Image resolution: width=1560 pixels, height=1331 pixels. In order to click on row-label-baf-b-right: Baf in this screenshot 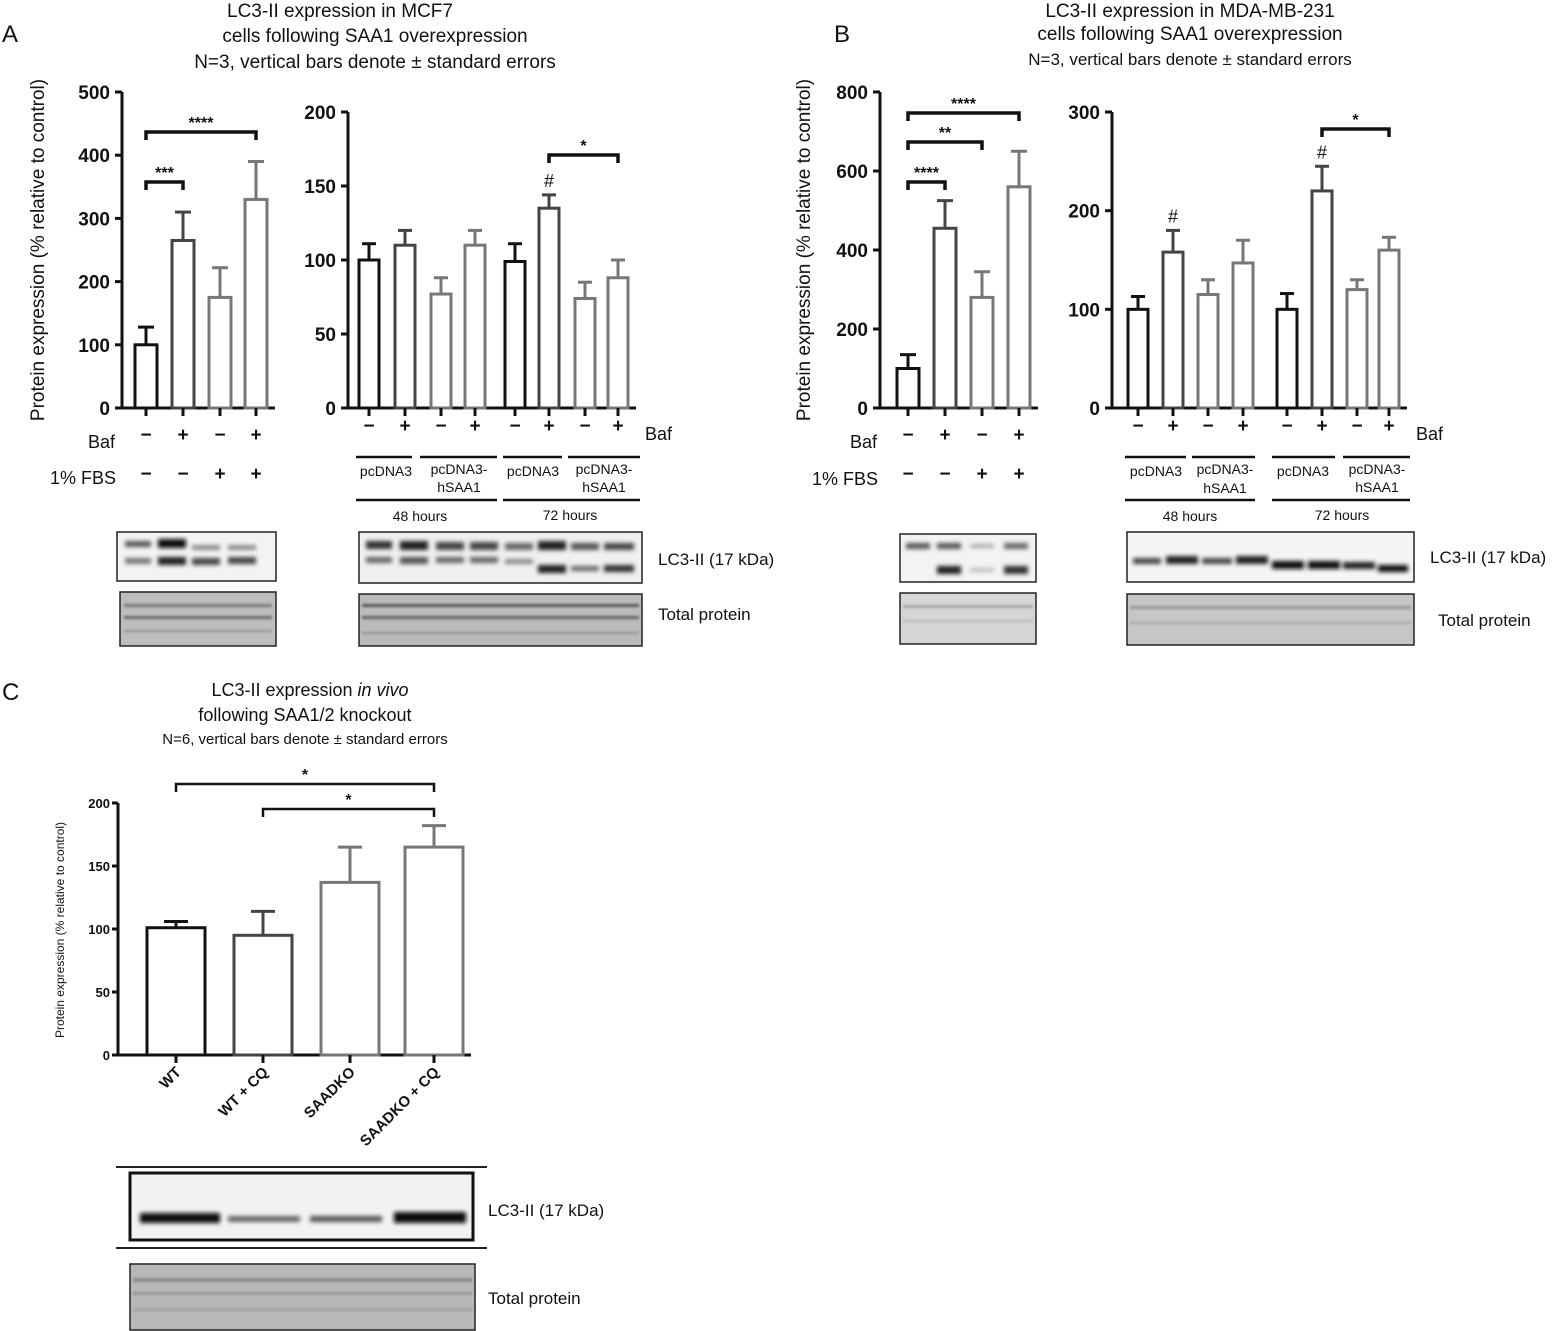, I will do `click(1430, 434)`.